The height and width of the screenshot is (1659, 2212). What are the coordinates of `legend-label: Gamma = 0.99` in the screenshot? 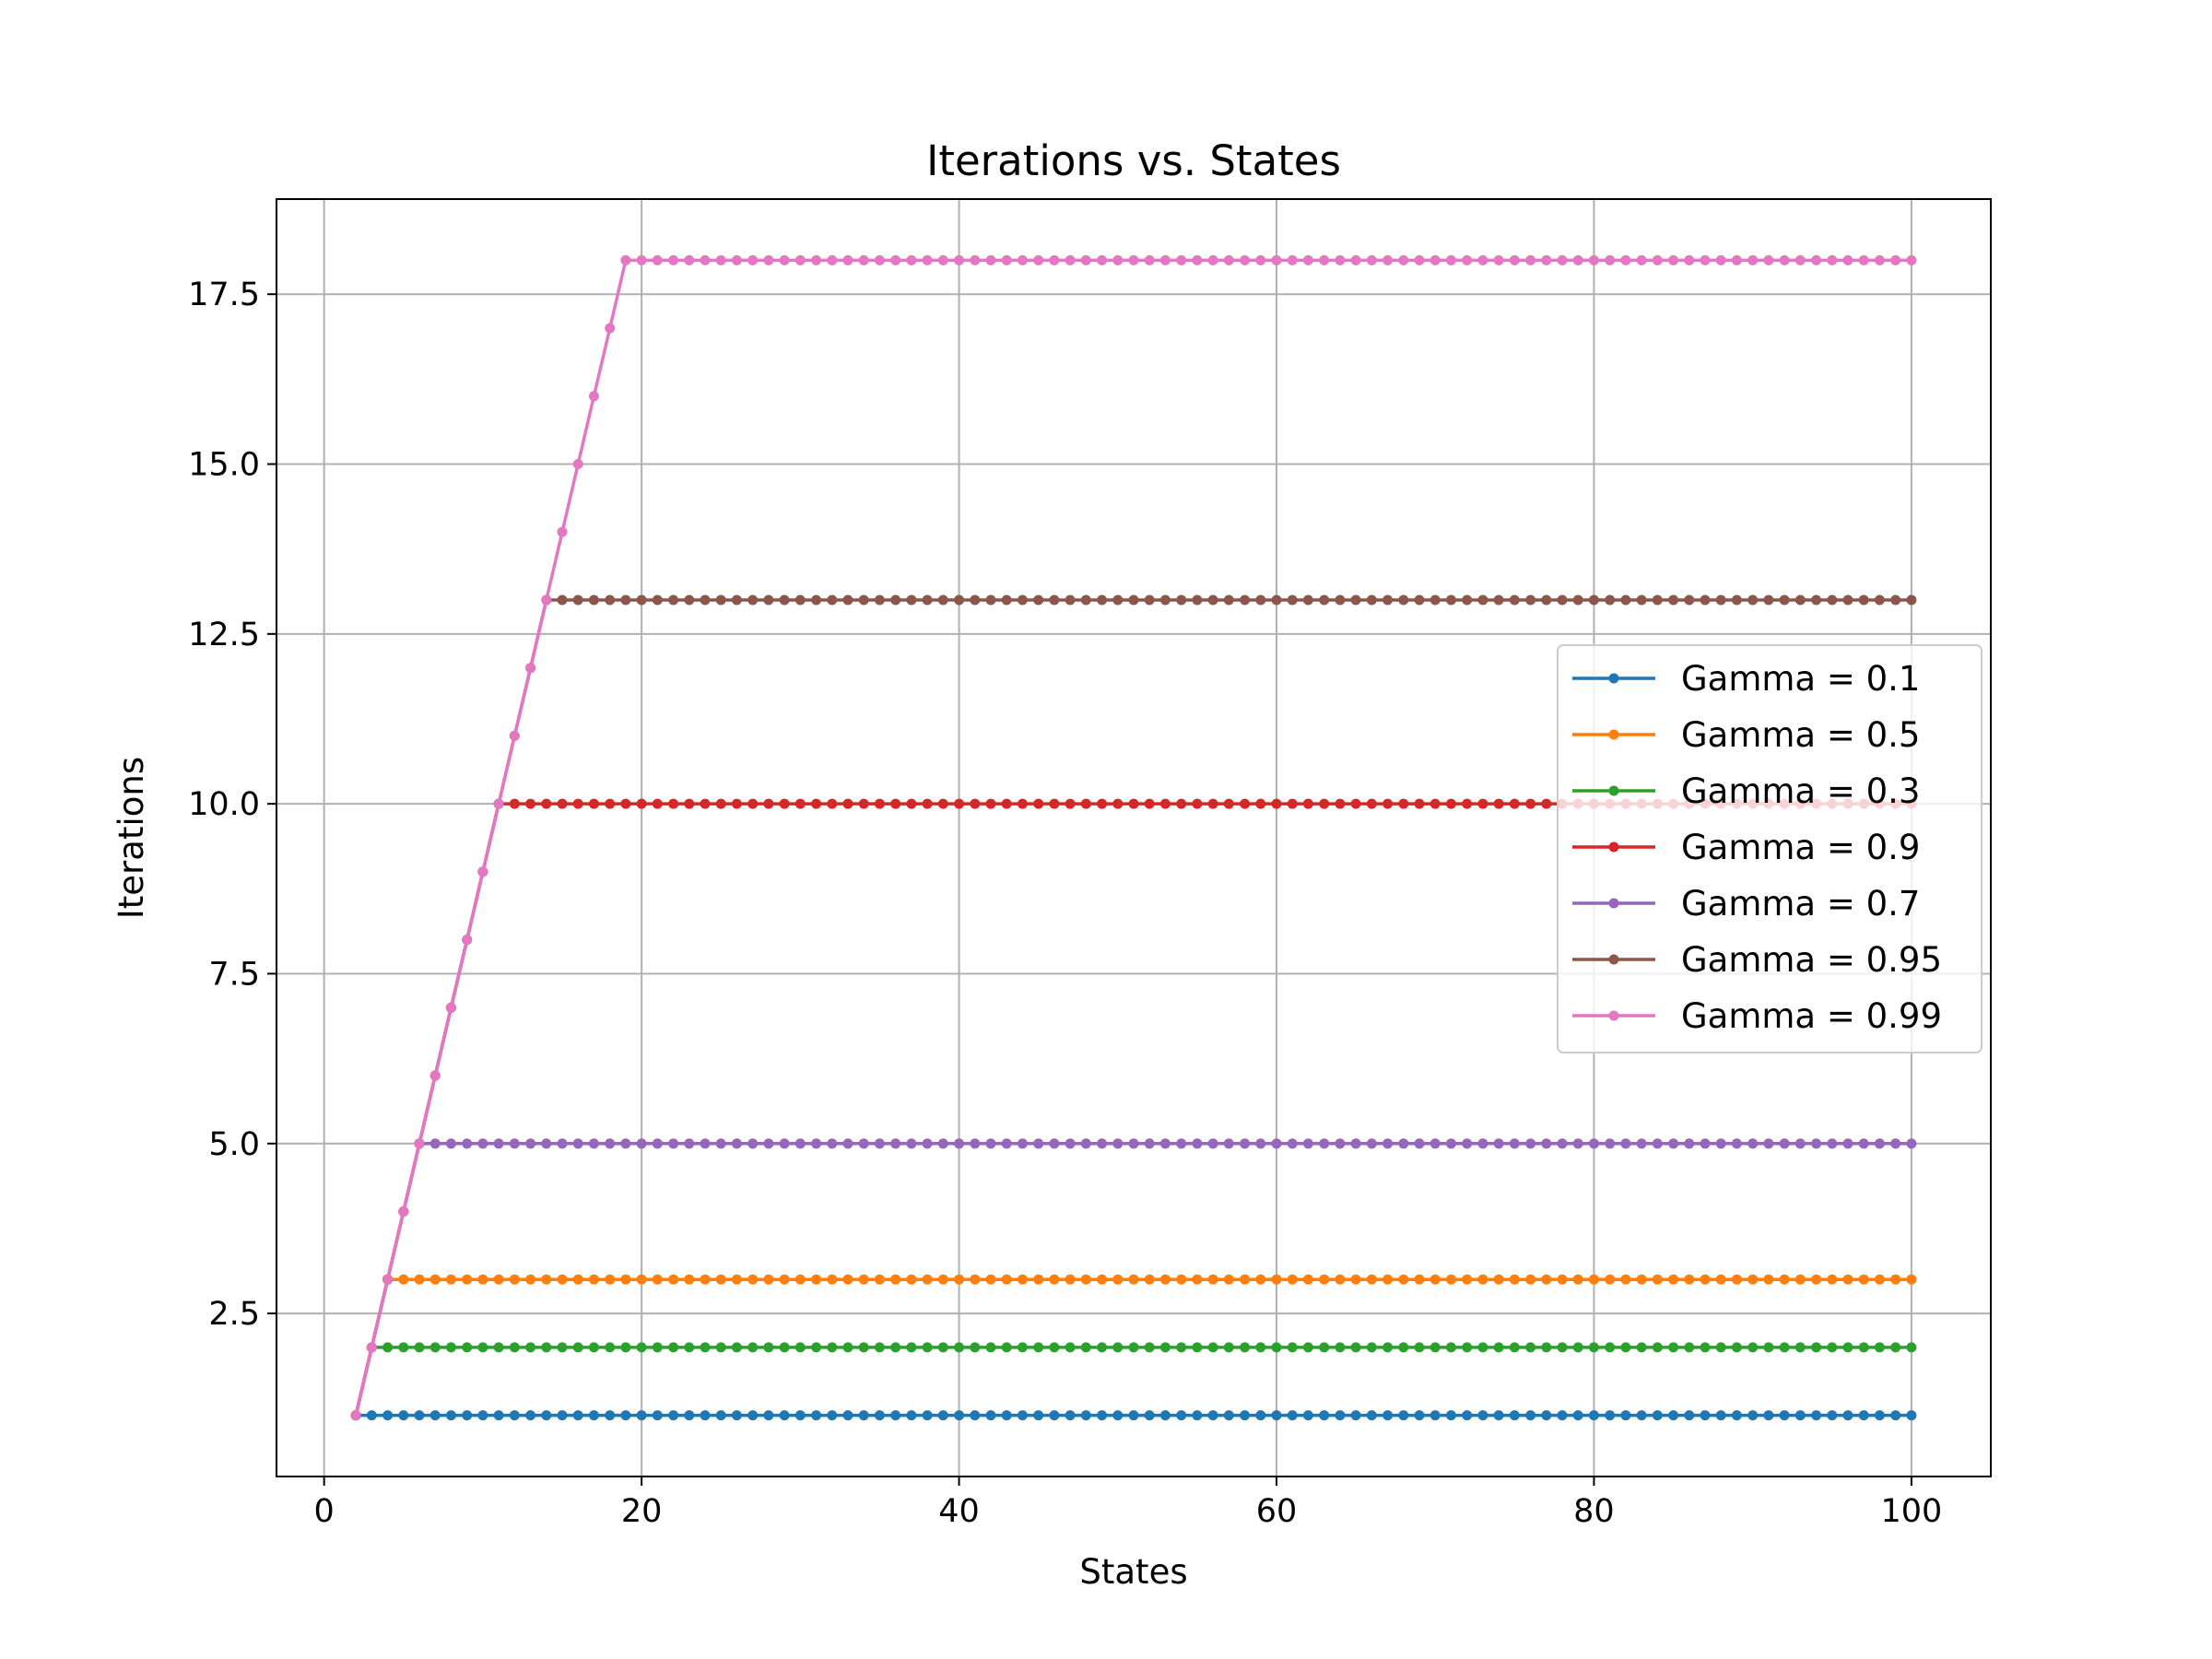 It's located at (1811, 1016).